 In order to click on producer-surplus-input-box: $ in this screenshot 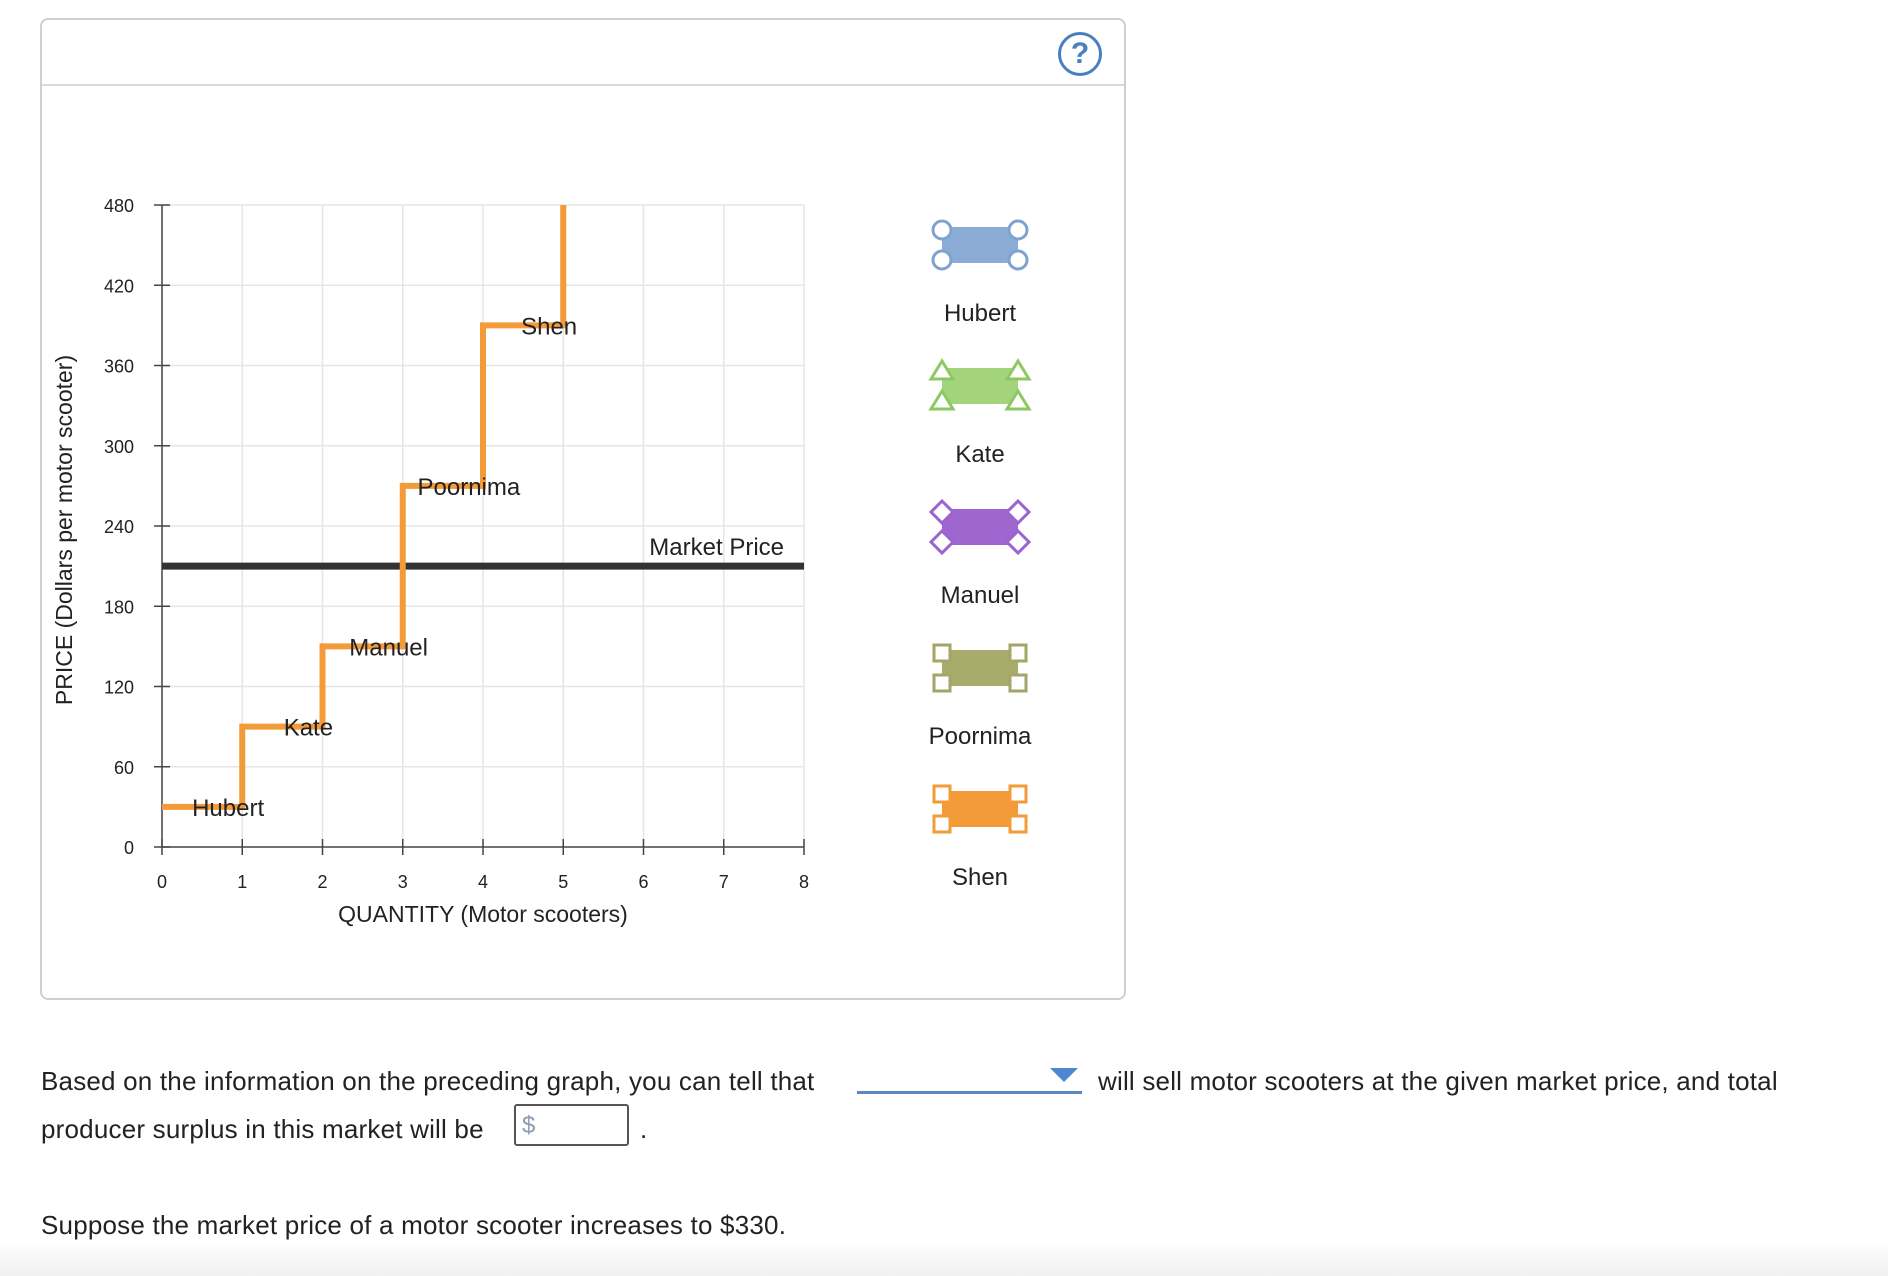, I will do `click(571, 1125)`.